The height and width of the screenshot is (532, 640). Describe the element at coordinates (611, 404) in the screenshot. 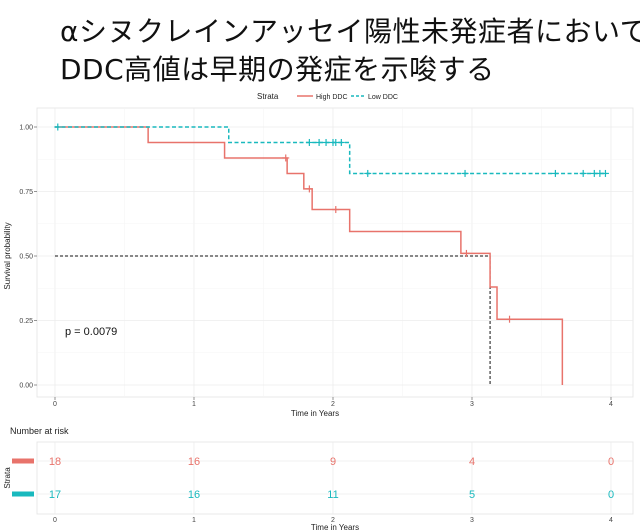

I see `x-tick-label: 4` at that location.